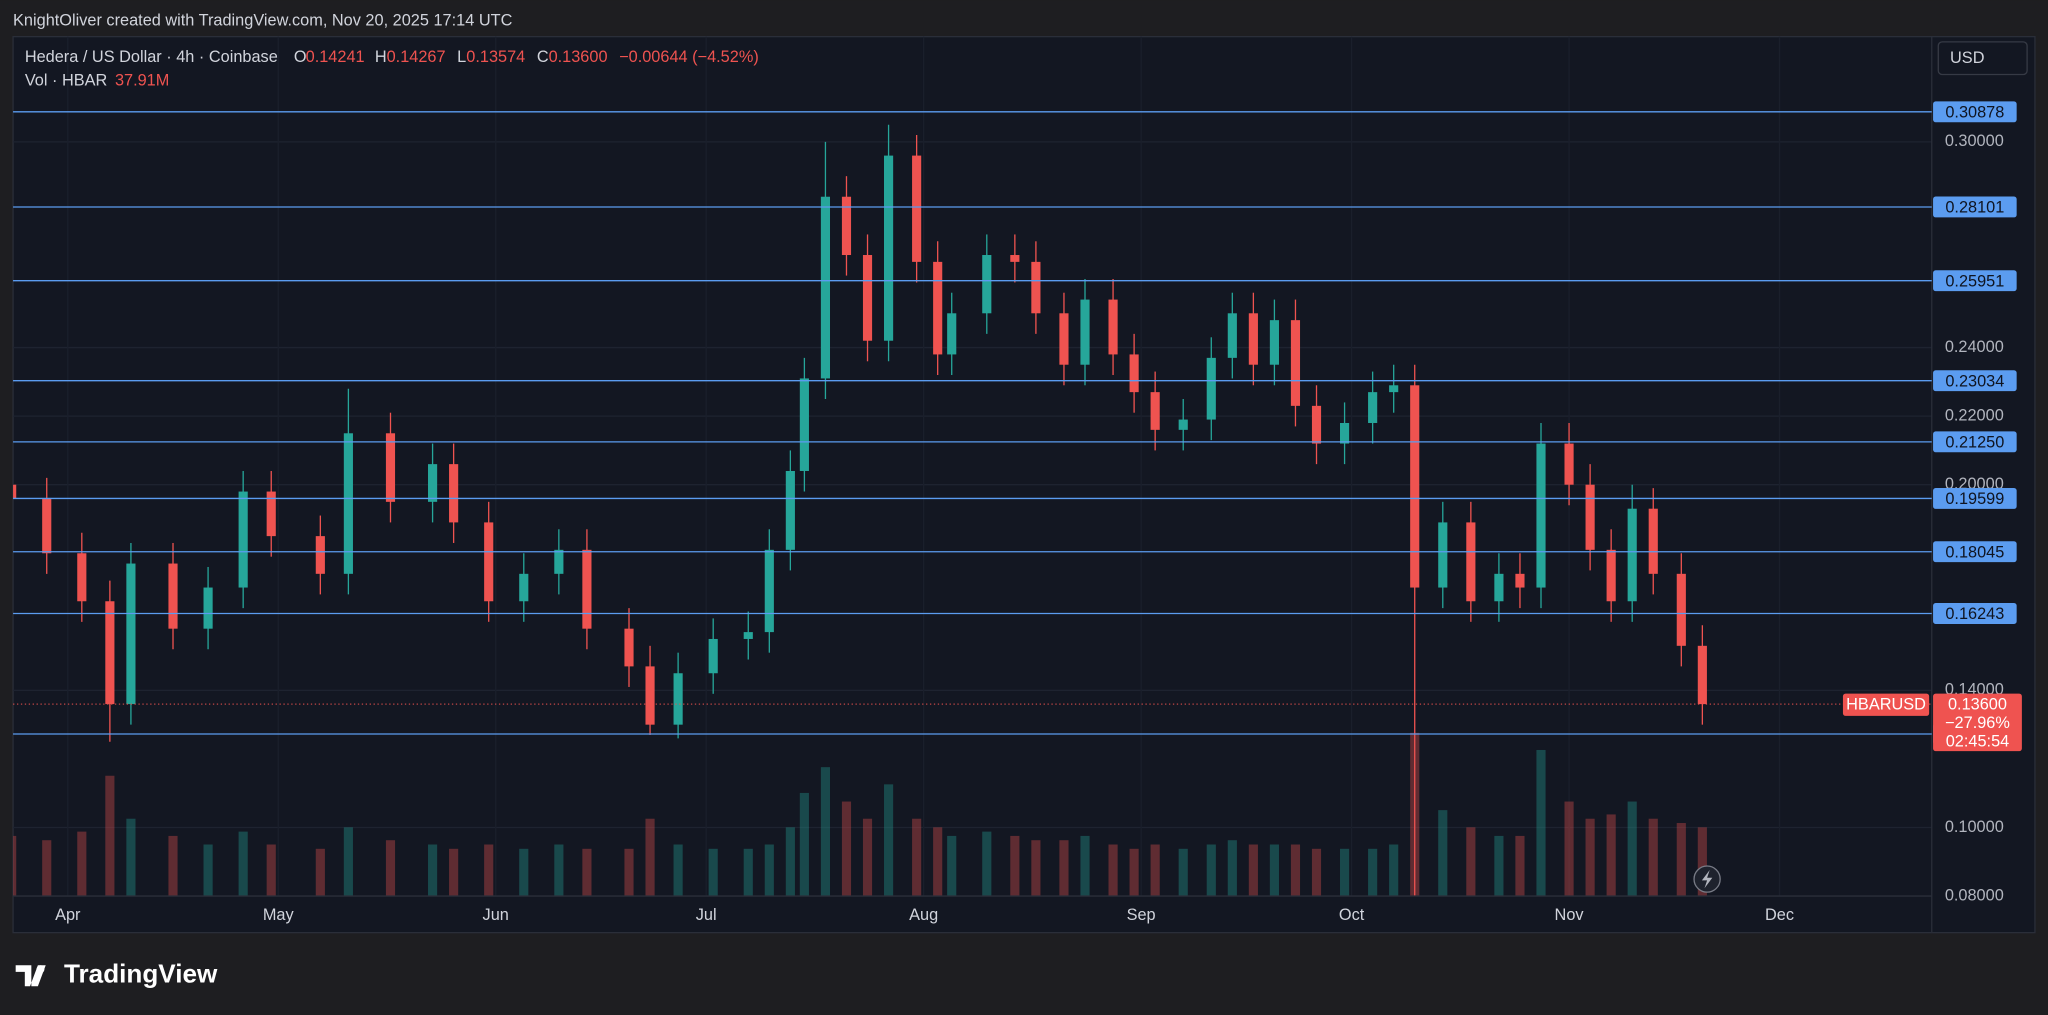 Image resolution: width=2048 pixels, height=1015 pixels. What do you see at coordinates (495, 57) in the screenshot?
I see `legend-l: 0.13574` at bounding box center [495, 57].